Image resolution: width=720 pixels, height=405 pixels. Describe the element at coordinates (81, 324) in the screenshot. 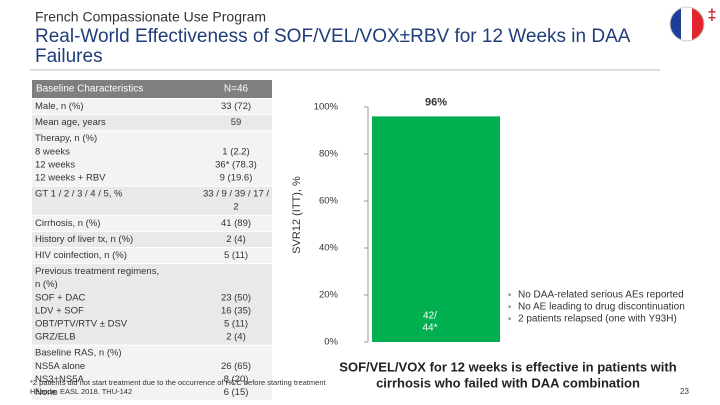

I see `row-label: OBT/PTV/RTV ± DSV` at that location.